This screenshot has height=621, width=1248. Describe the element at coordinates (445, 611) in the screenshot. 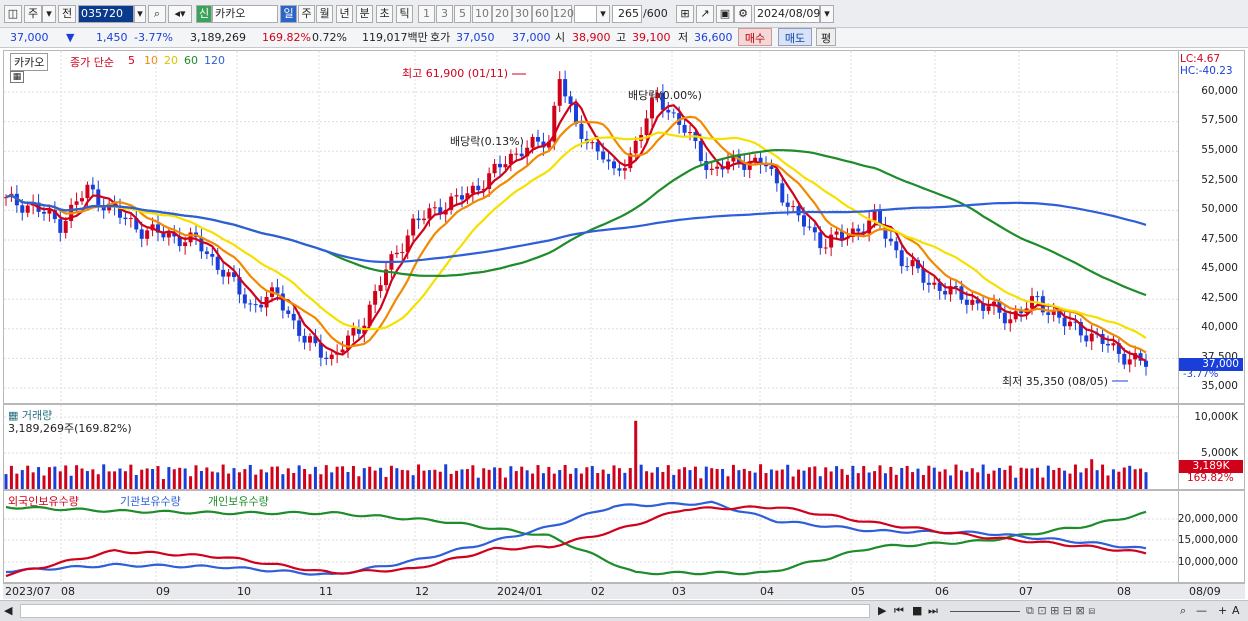

I see `scroll-track` at that location.